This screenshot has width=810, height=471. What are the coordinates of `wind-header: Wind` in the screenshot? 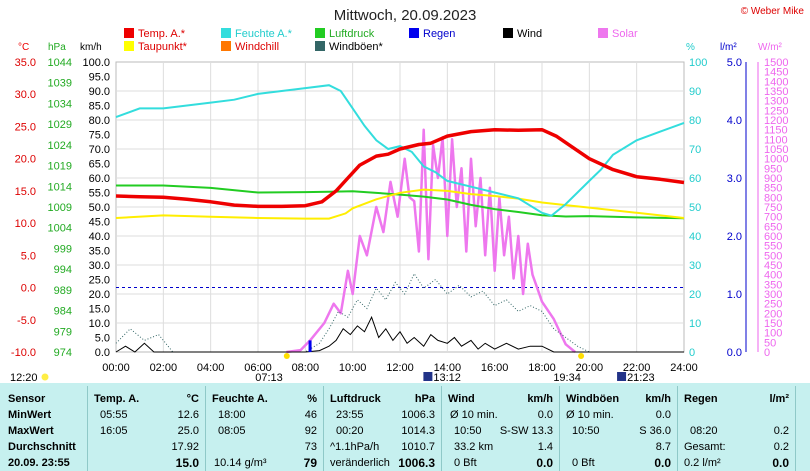 It's located at (461, 399).